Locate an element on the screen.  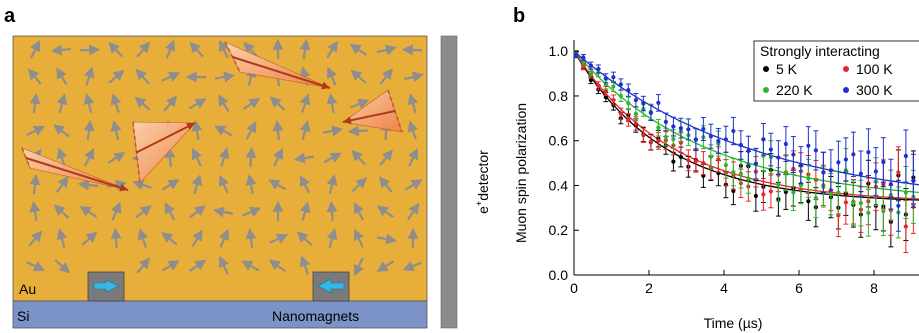
x-tick-label: 4 is located at coordinates (724, 288).